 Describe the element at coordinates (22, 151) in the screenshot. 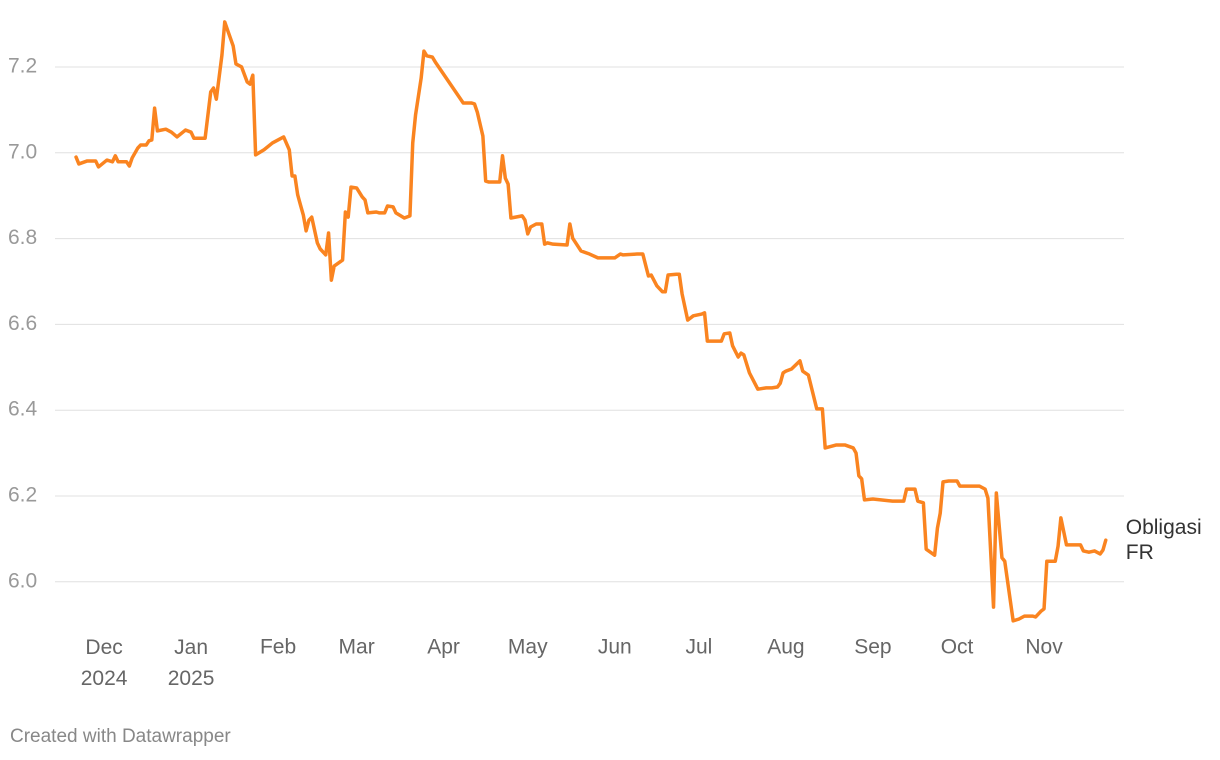

I see `y-tick-label: 7.0` at that location.